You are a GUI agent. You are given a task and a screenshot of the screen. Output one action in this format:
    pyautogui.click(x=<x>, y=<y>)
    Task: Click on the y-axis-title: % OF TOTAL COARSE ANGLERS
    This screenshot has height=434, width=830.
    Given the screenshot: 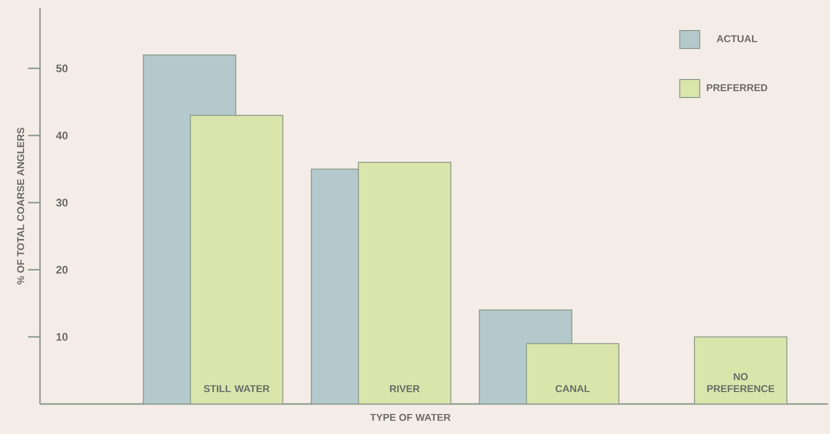 What is the action you would take?
    pyautogui.click(x=20, y=206)
    